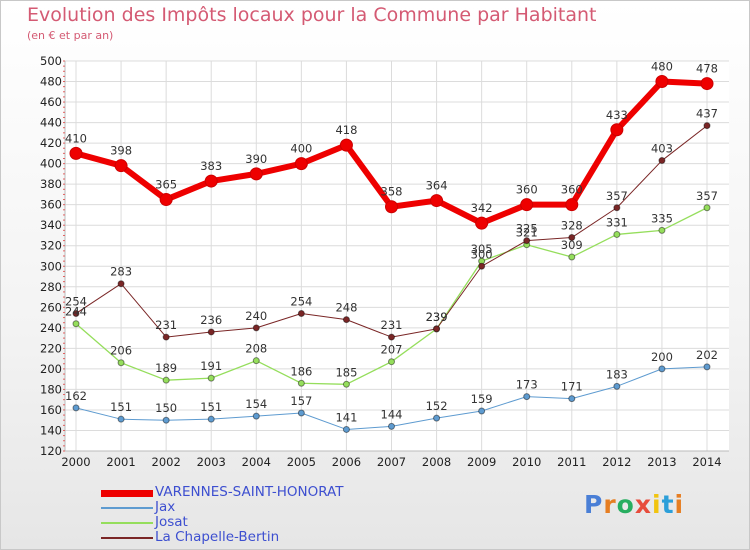 The image size is (750, 550). I want to click on data-label: 202, so click(707, 355).